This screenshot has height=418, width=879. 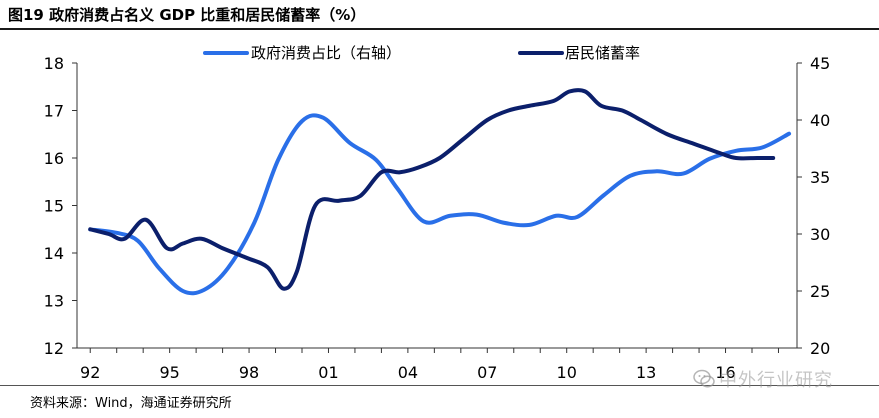 What do you see at coordinates (90, 372) in the screenshot?
I see `x-tick-label: 92` at bounding box center [90, 372].